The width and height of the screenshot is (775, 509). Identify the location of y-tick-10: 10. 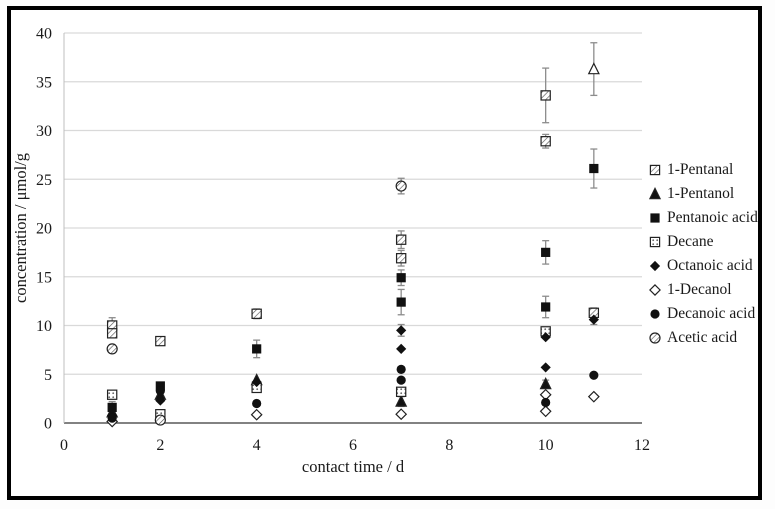
(44, 326).